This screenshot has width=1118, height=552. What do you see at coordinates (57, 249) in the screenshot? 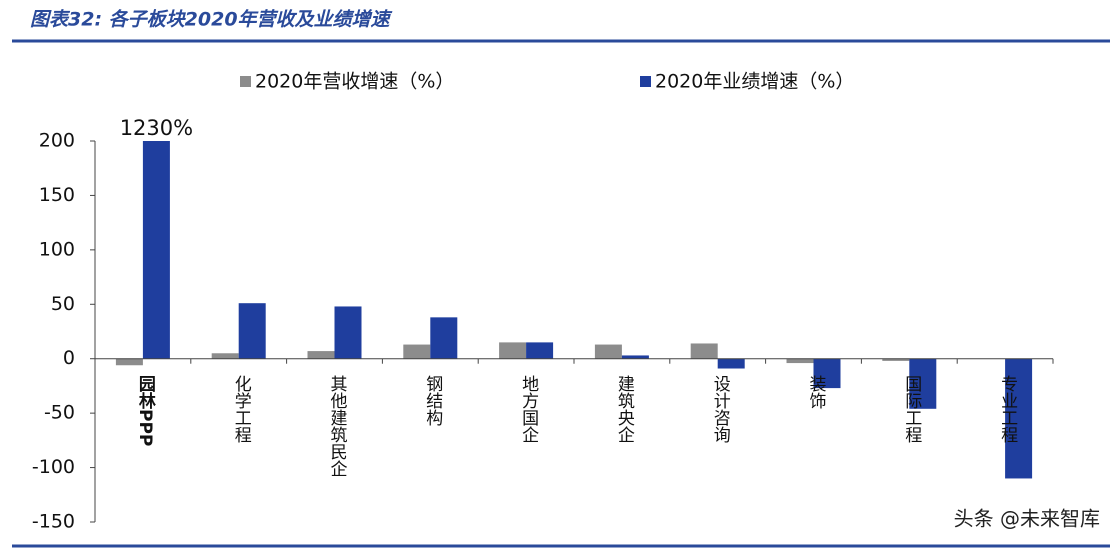
I see `y-tick-label: 100` at bounding box center [57, 249].